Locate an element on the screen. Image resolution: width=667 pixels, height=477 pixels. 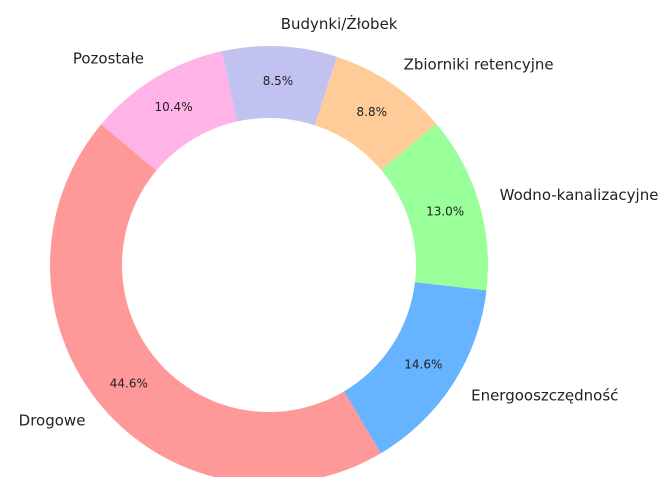
slice-percent: 13.0% is located at coordinates (445, 211).